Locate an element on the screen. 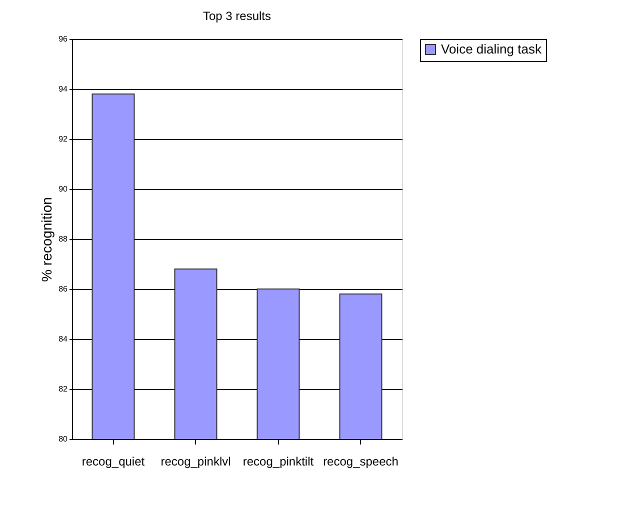  y-tick-label: 94 is located at coordinates (63, 89).